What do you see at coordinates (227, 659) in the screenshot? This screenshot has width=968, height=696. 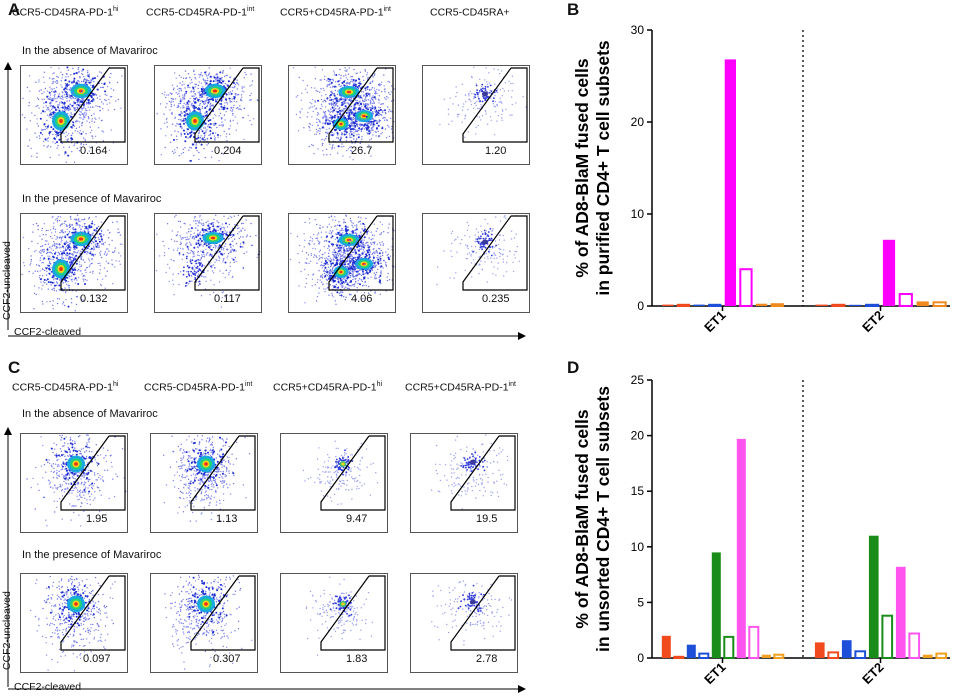 I see `panel-c-presence-value-1: 0.307` at bounding box center [227, 659].